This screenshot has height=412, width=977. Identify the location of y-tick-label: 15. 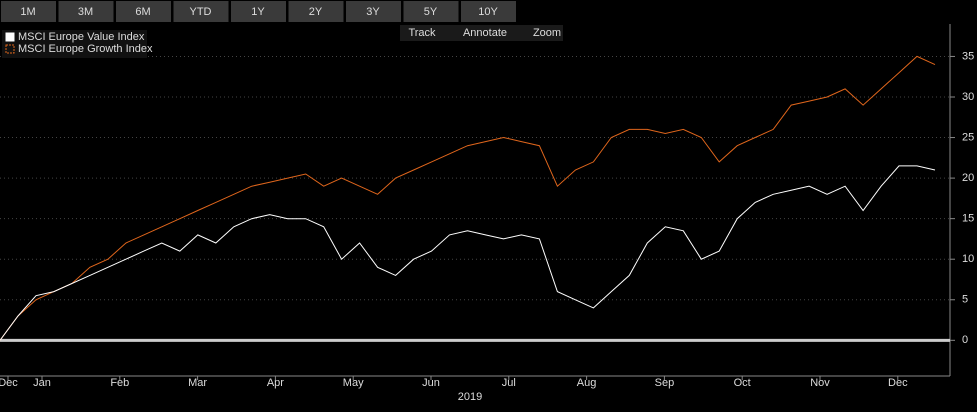
(968, 219).